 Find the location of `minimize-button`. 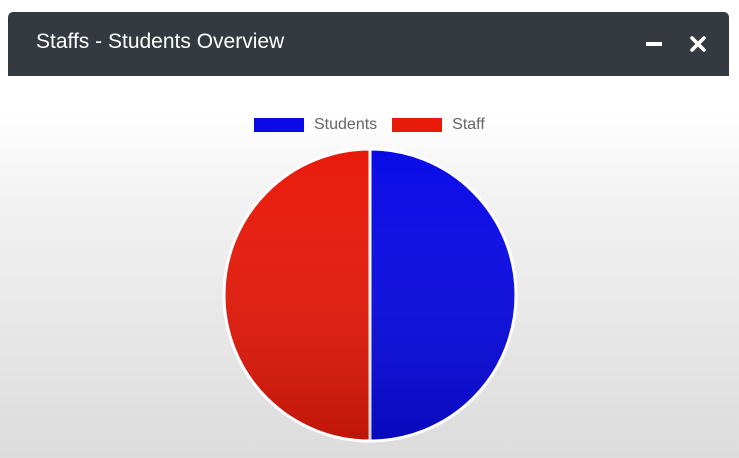

minimize-button is located at coordinates (654, 43).